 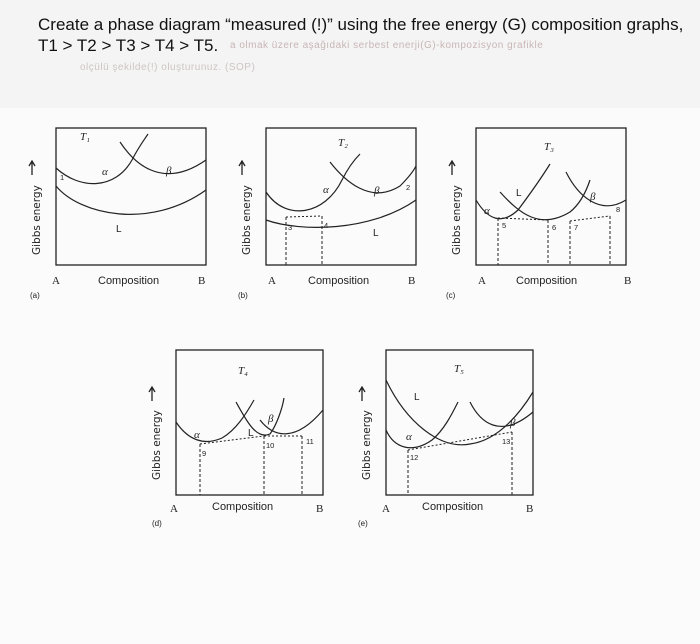 I want to click on temperature-label: T₄, so click(x=243, y=371).